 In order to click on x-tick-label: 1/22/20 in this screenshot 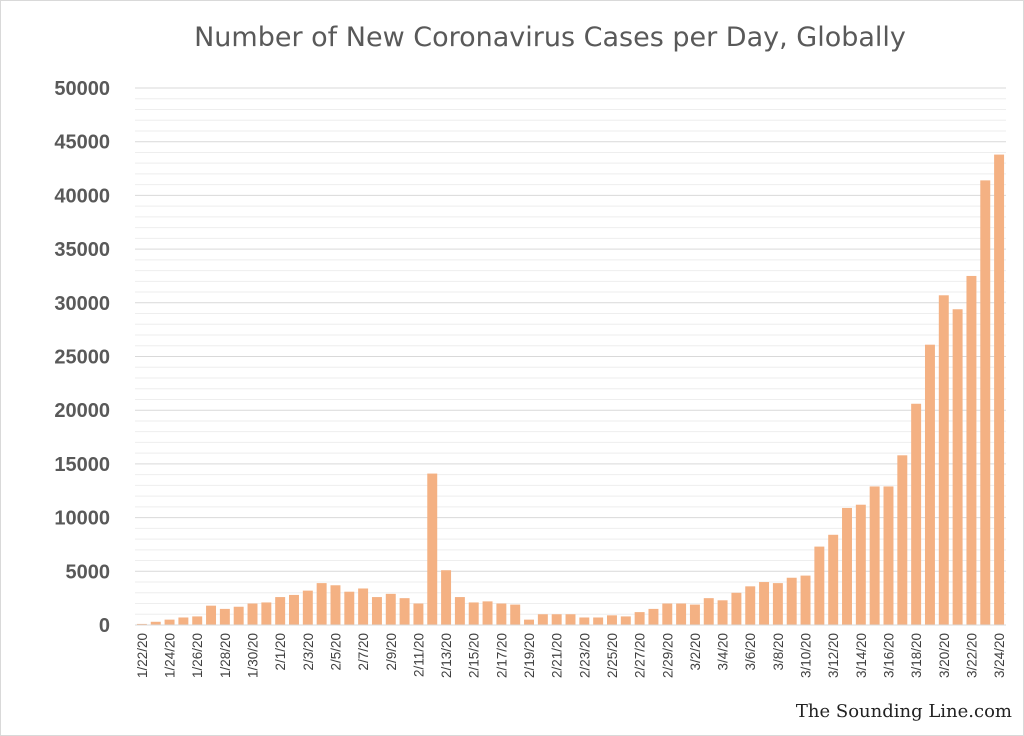, I will do `click(142, 655)`.